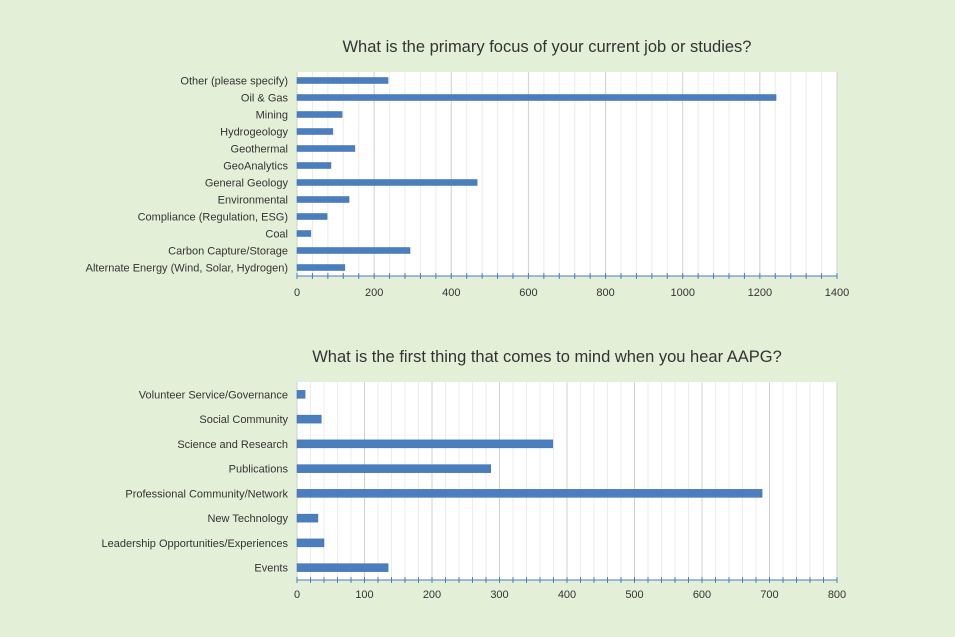 This screenshot has height=637, width=955. I want to click on x-tick-label: 1400, so click(837, 293).